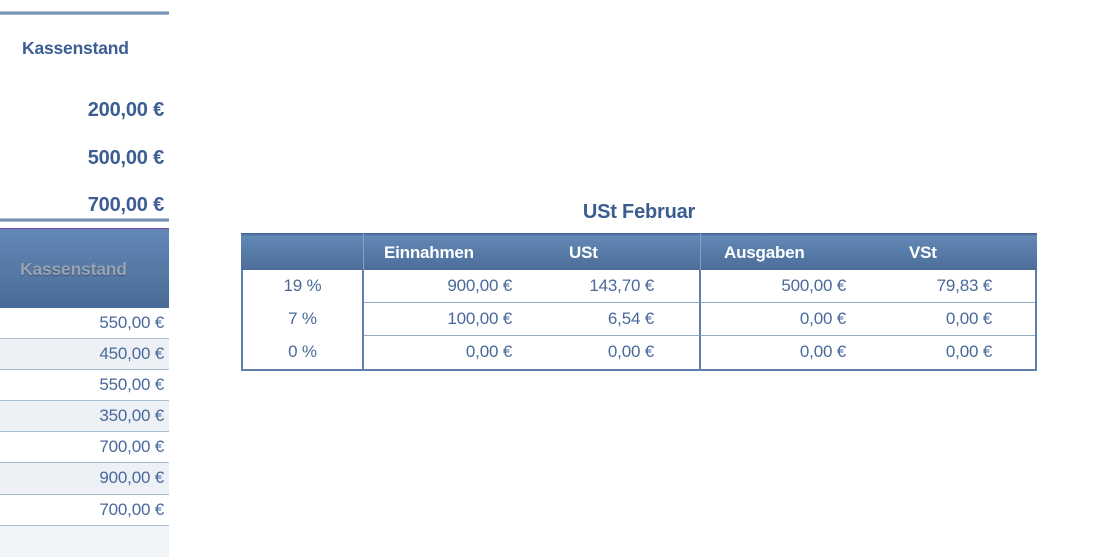  I want to click on kassenstand-column-header-label: Kassenstand, so click(73, 269).